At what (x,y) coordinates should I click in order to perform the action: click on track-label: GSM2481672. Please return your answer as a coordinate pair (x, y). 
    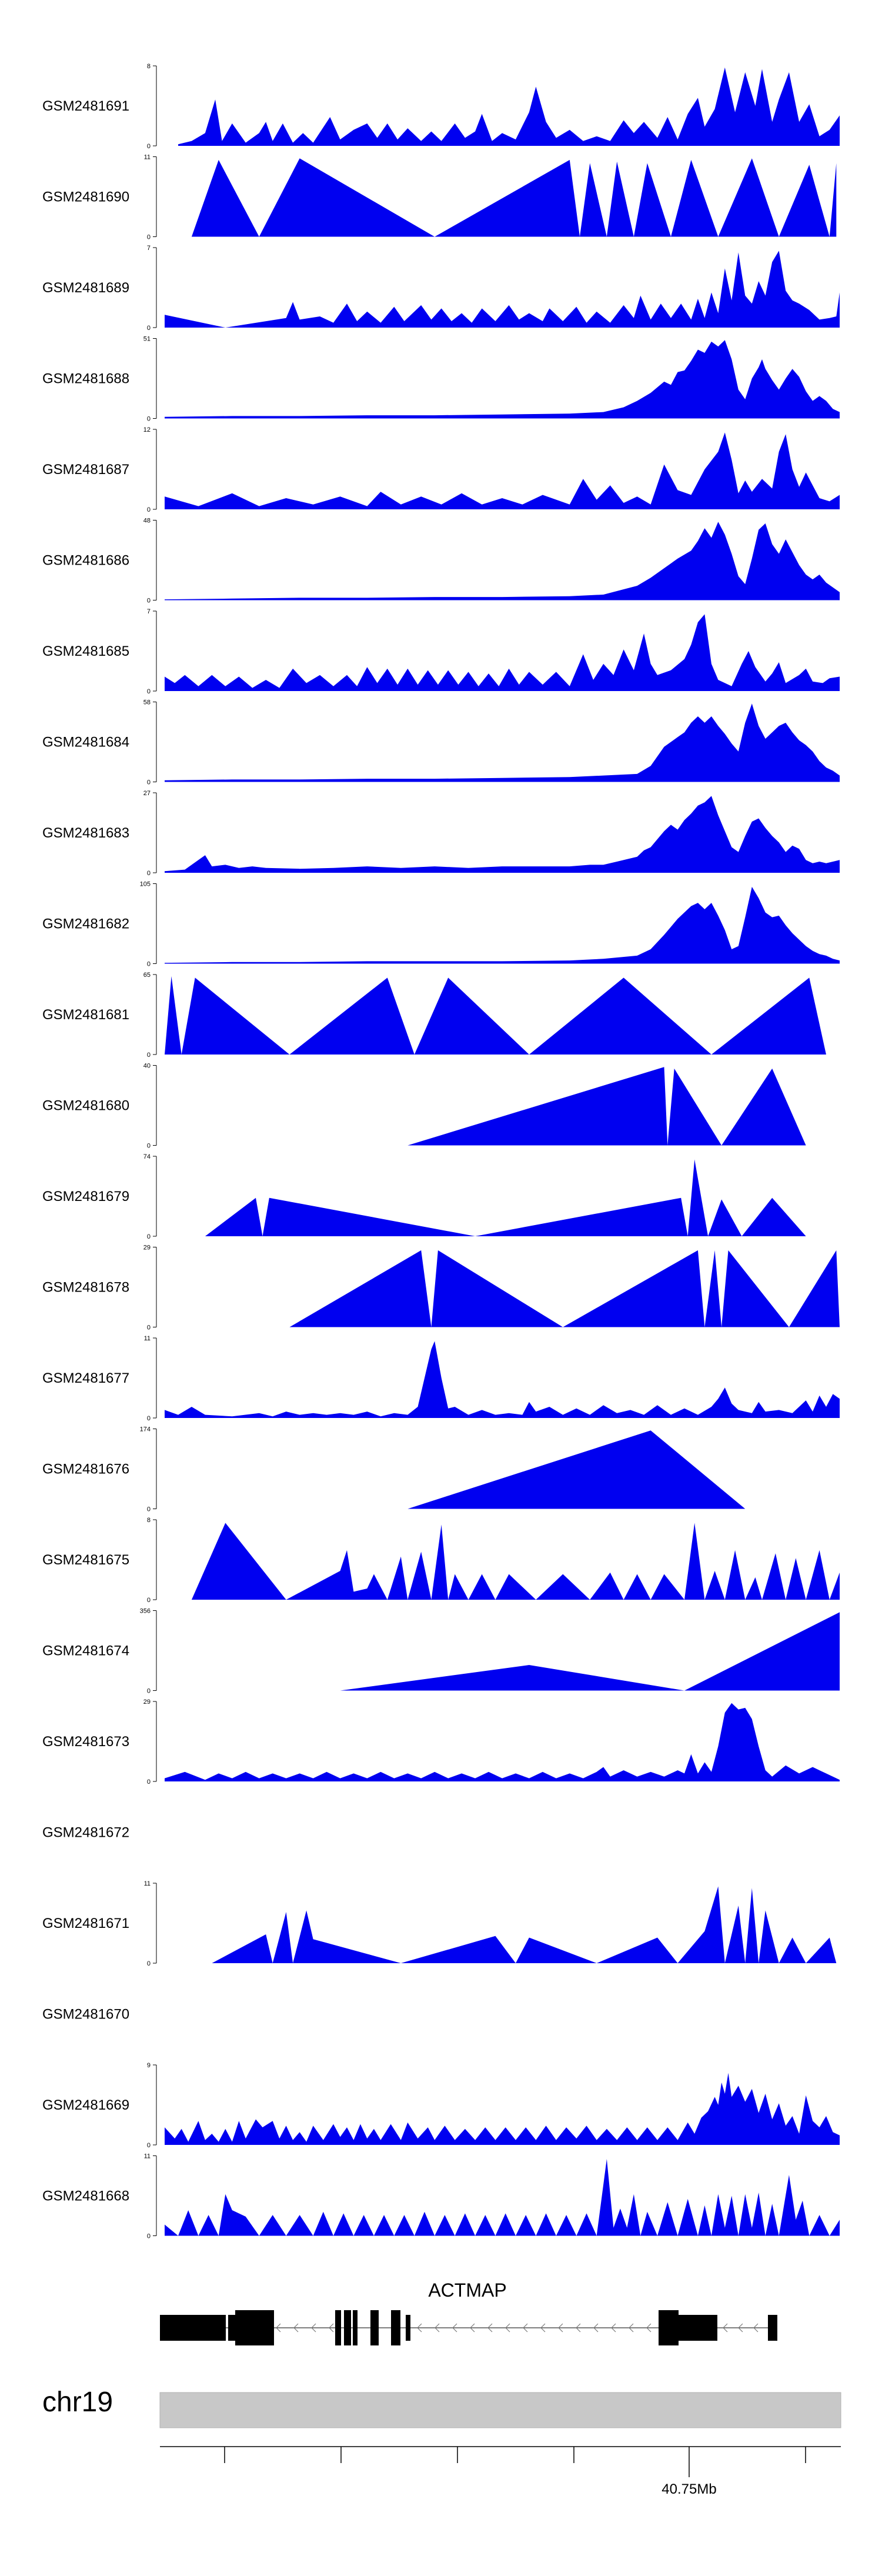
    Looking at the image, I should click on (85, 1833).